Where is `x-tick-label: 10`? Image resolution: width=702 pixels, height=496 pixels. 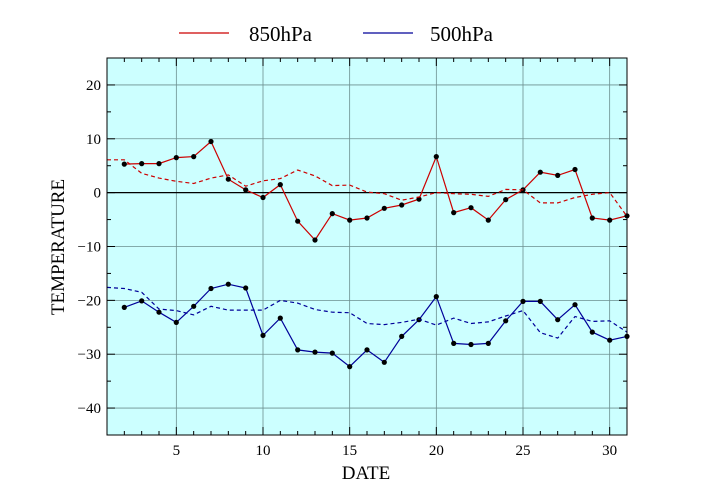 x-tick-label: 10 is located at coordinates (263, 451).